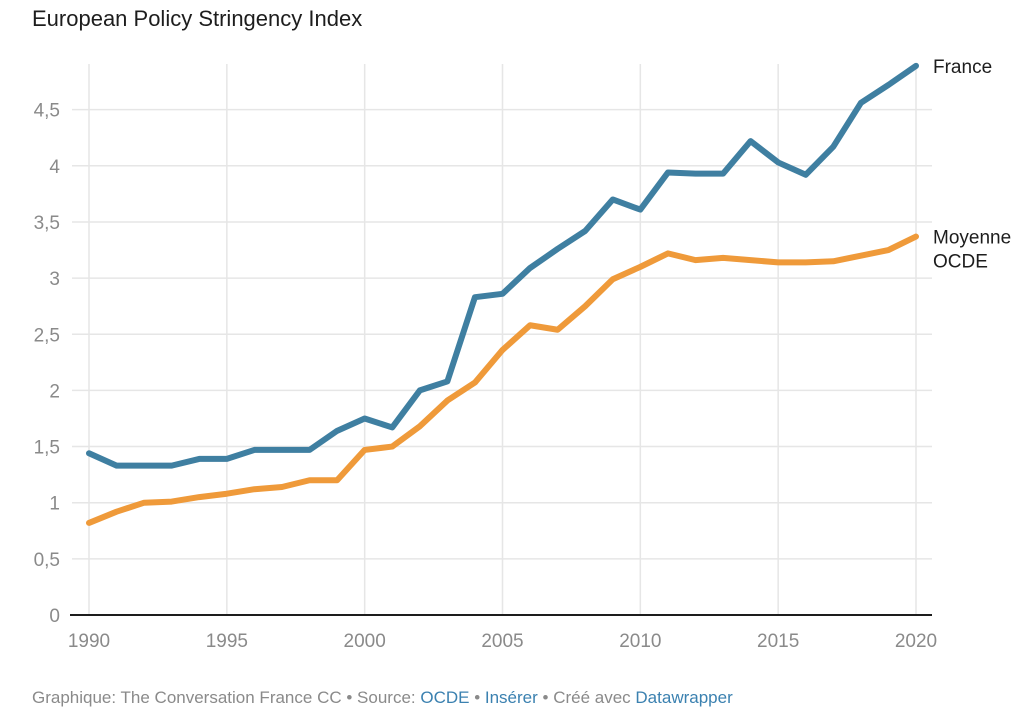  Describe the element at coordinates (47, 448) in the screenshot. I see `y-tick-label: 1,5` at that location.